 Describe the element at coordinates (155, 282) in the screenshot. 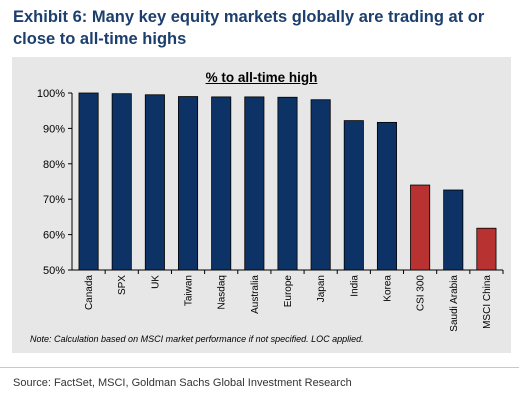

I see `x-category-label: UK` at that location.